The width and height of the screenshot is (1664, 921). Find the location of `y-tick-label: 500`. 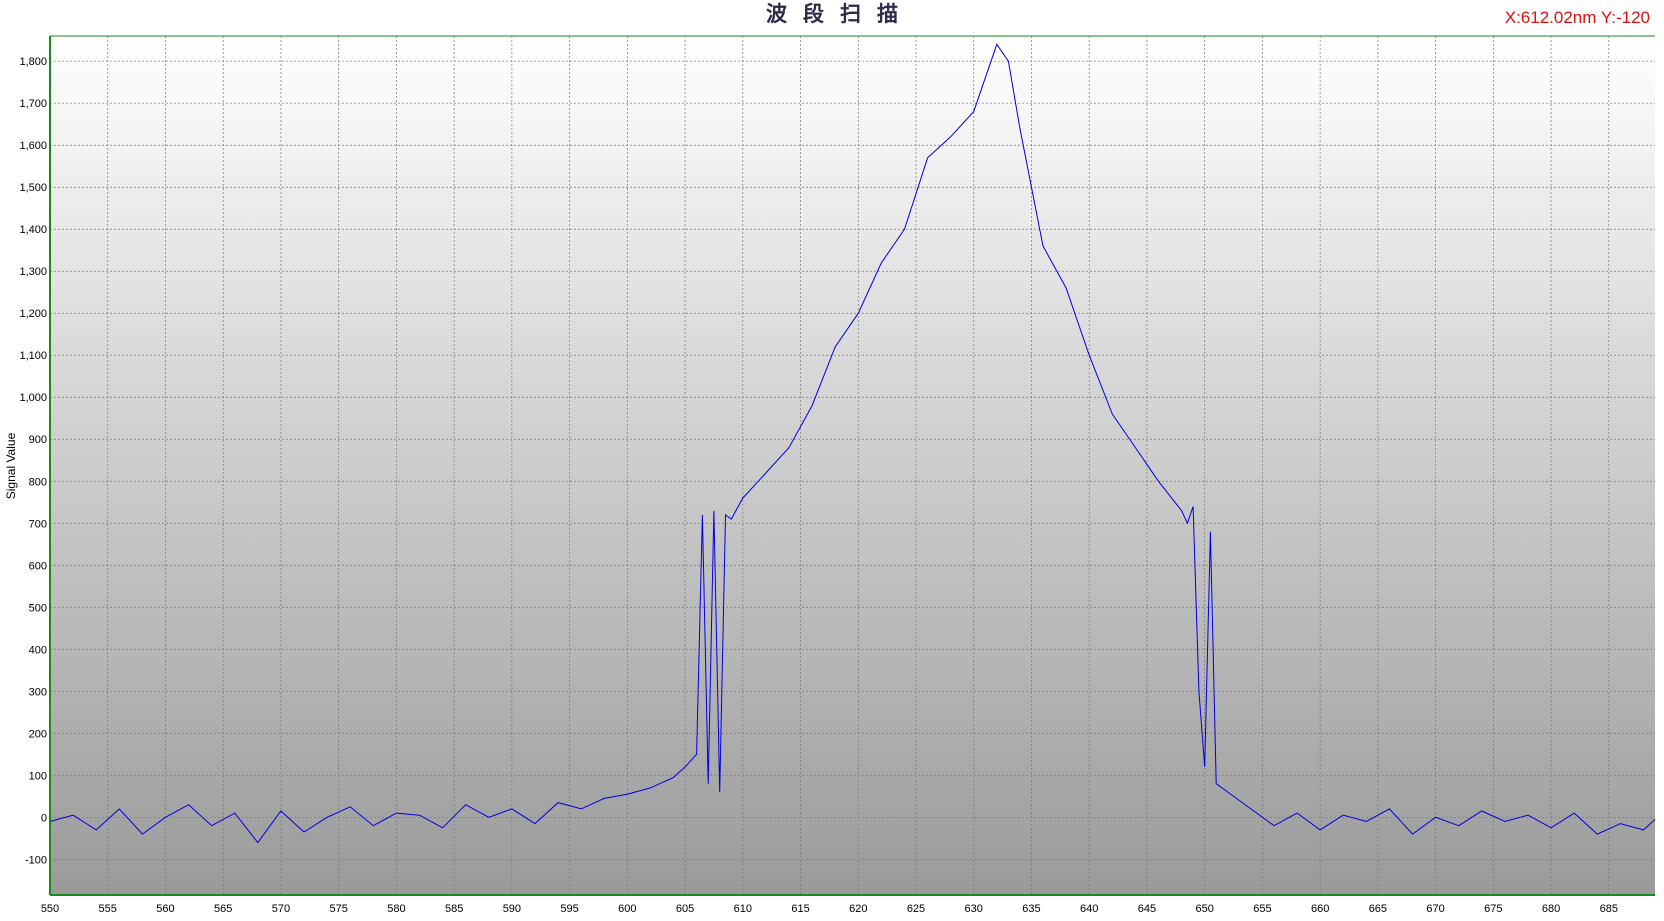

y-tick-label: 500 is located at coordinates (38, 608).